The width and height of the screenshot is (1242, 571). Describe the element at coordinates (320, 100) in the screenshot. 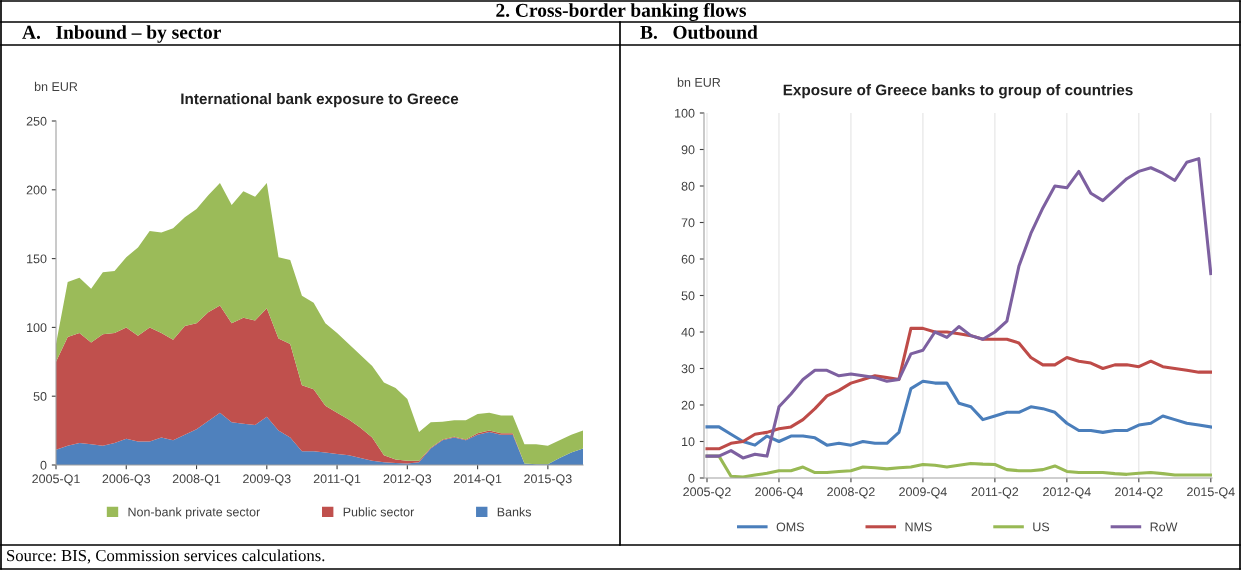

I see `chart-subtitle: International bank exposure to Greece` at that location.